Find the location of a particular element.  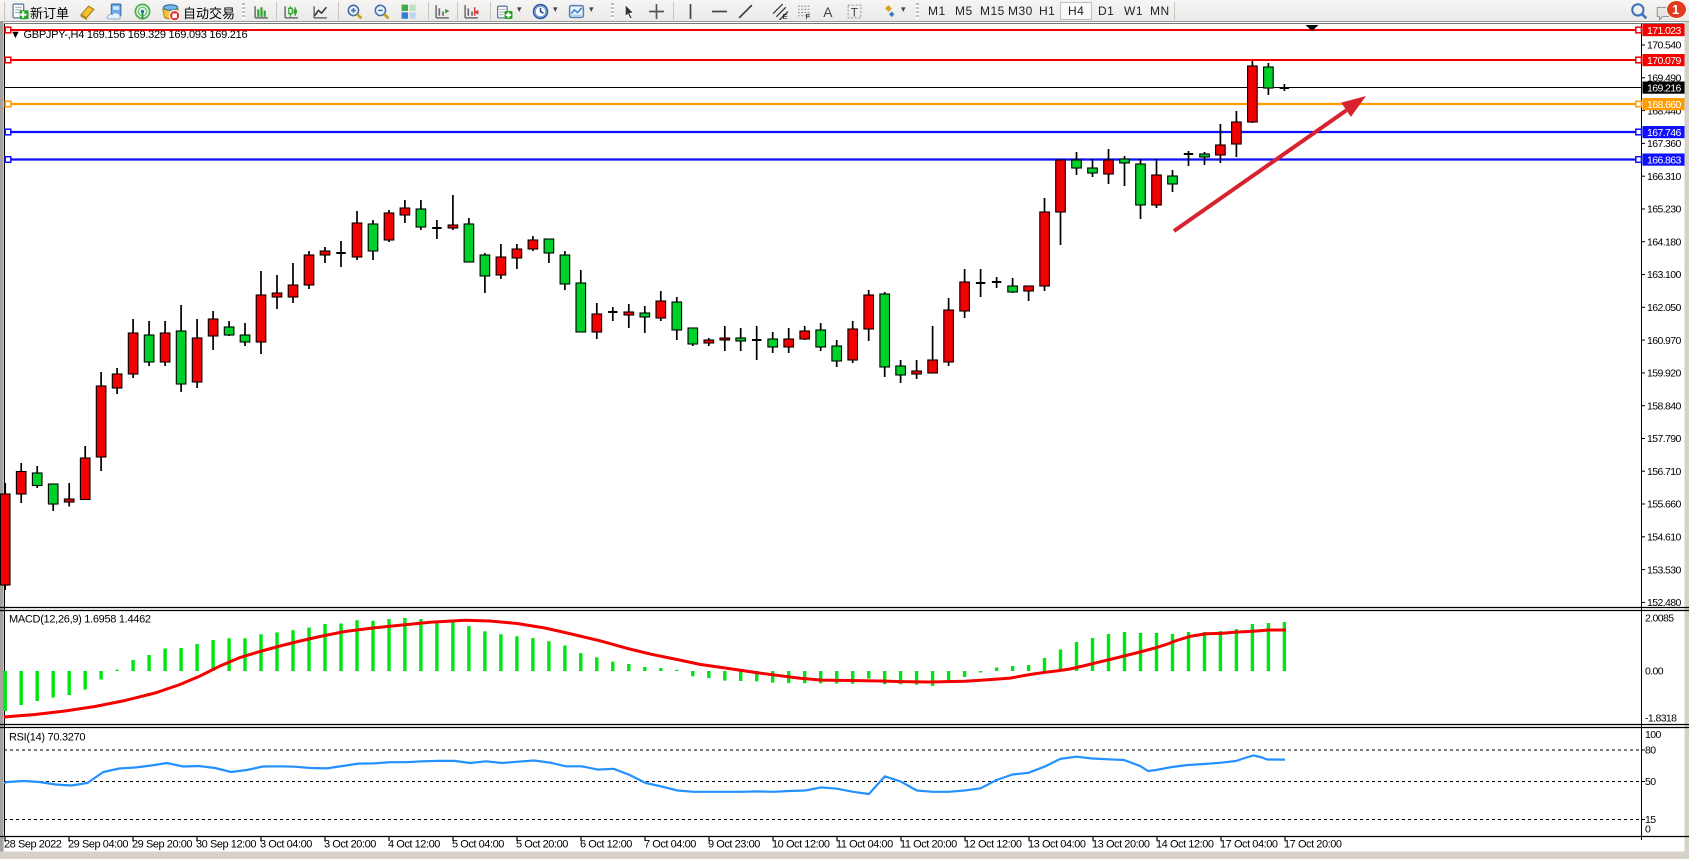

svg-text: 80 is located at coordinates (1650, 751).